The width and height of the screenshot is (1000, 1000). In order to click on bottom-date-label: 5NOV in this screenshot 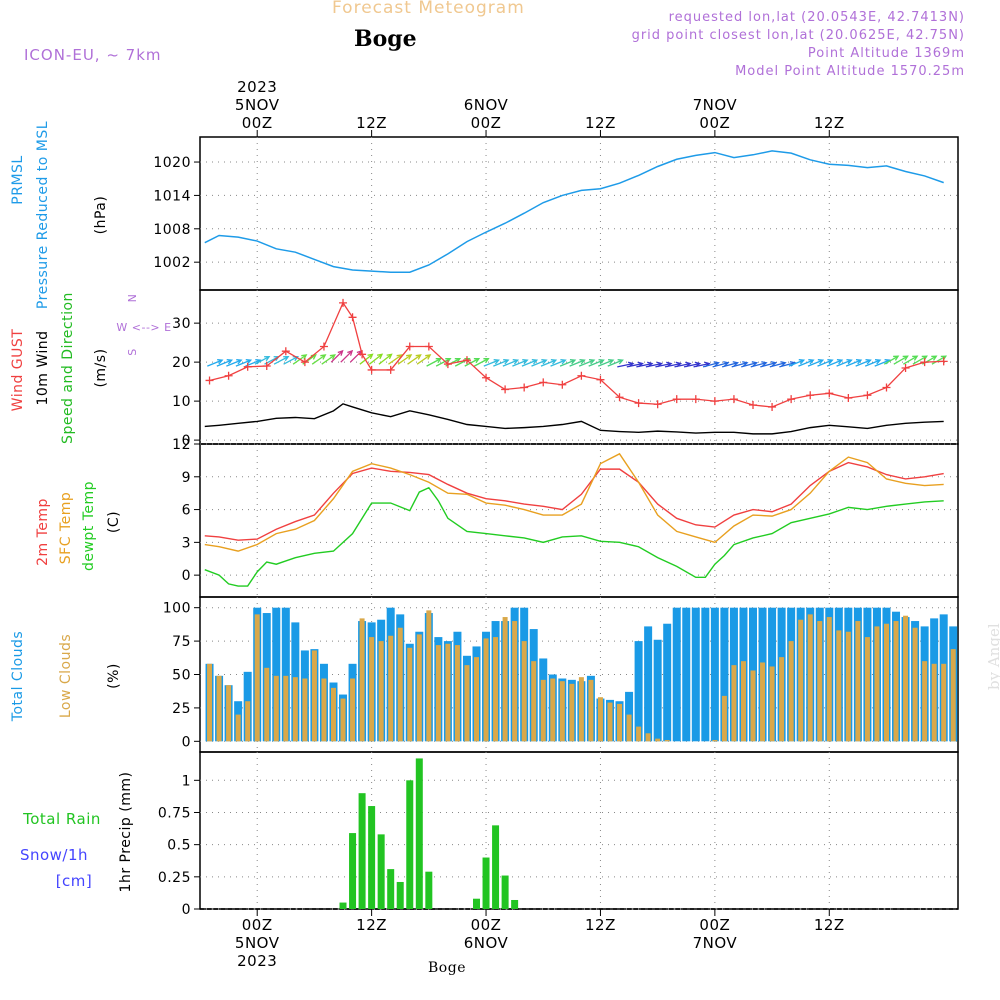, I will do `click(257, 943)`.